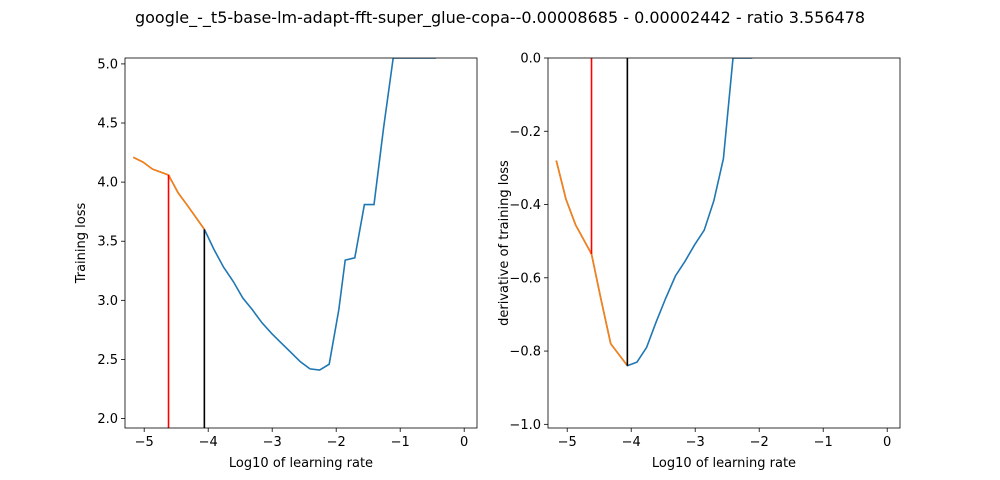  What do you see at coordinates (530, 59) in the screenshot?
I see `y-tick-label: 0.0` at bounding box center [530, 59].